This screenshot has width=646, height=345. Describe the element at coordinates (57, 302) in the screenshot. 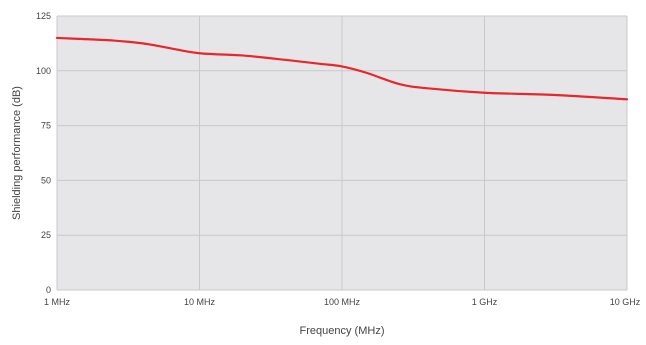

I see `x-tick-label: 1 MHz` at that location.